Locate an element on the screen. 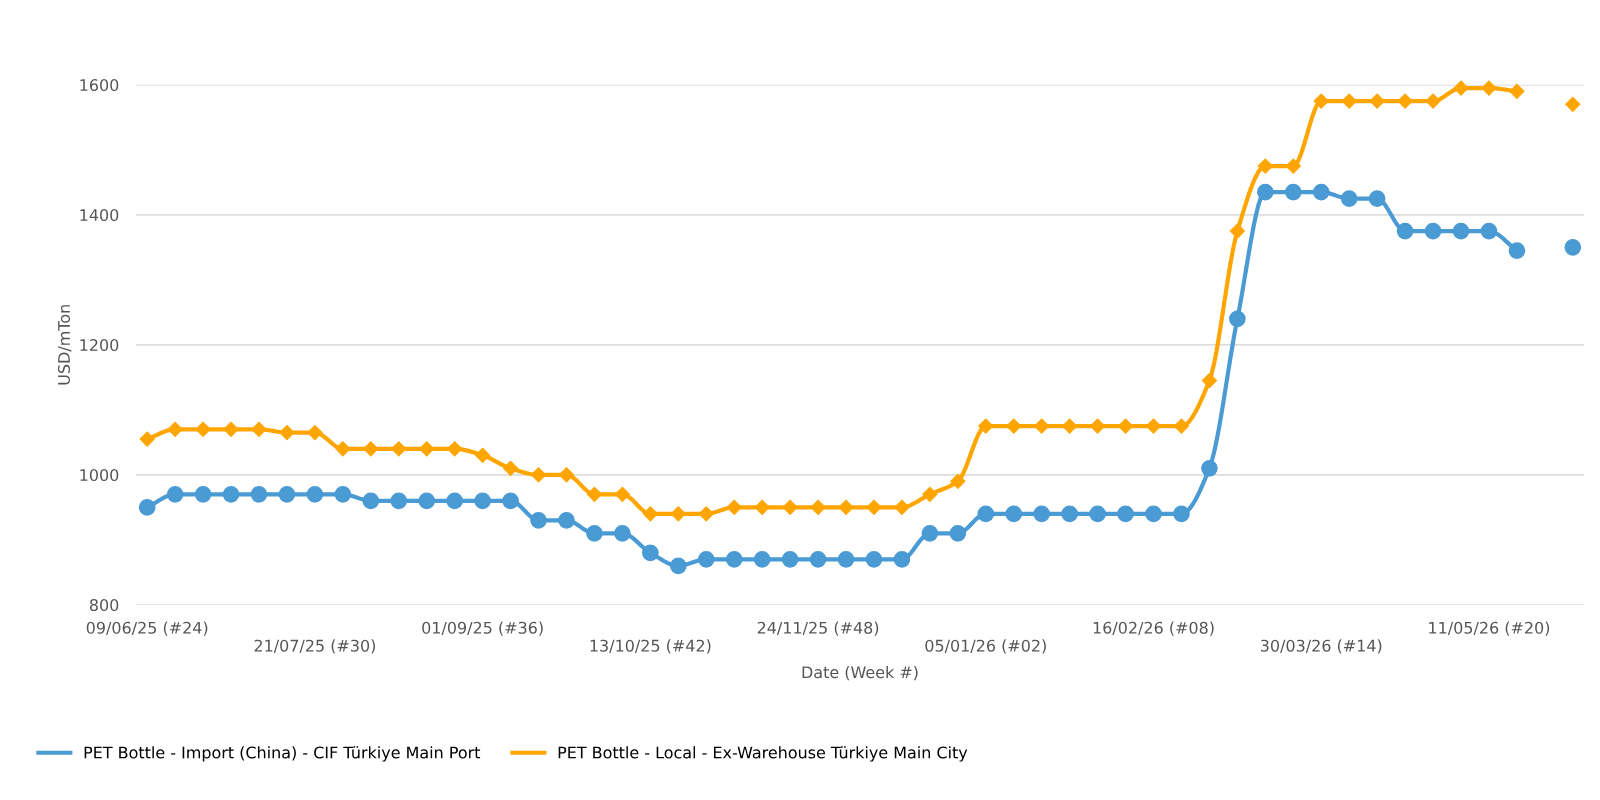 The image size is (1600, 800). legend-label: PET Bottle - Local - Ex-Warehouse Türkiye Main City is located at coordinates (763, 754).